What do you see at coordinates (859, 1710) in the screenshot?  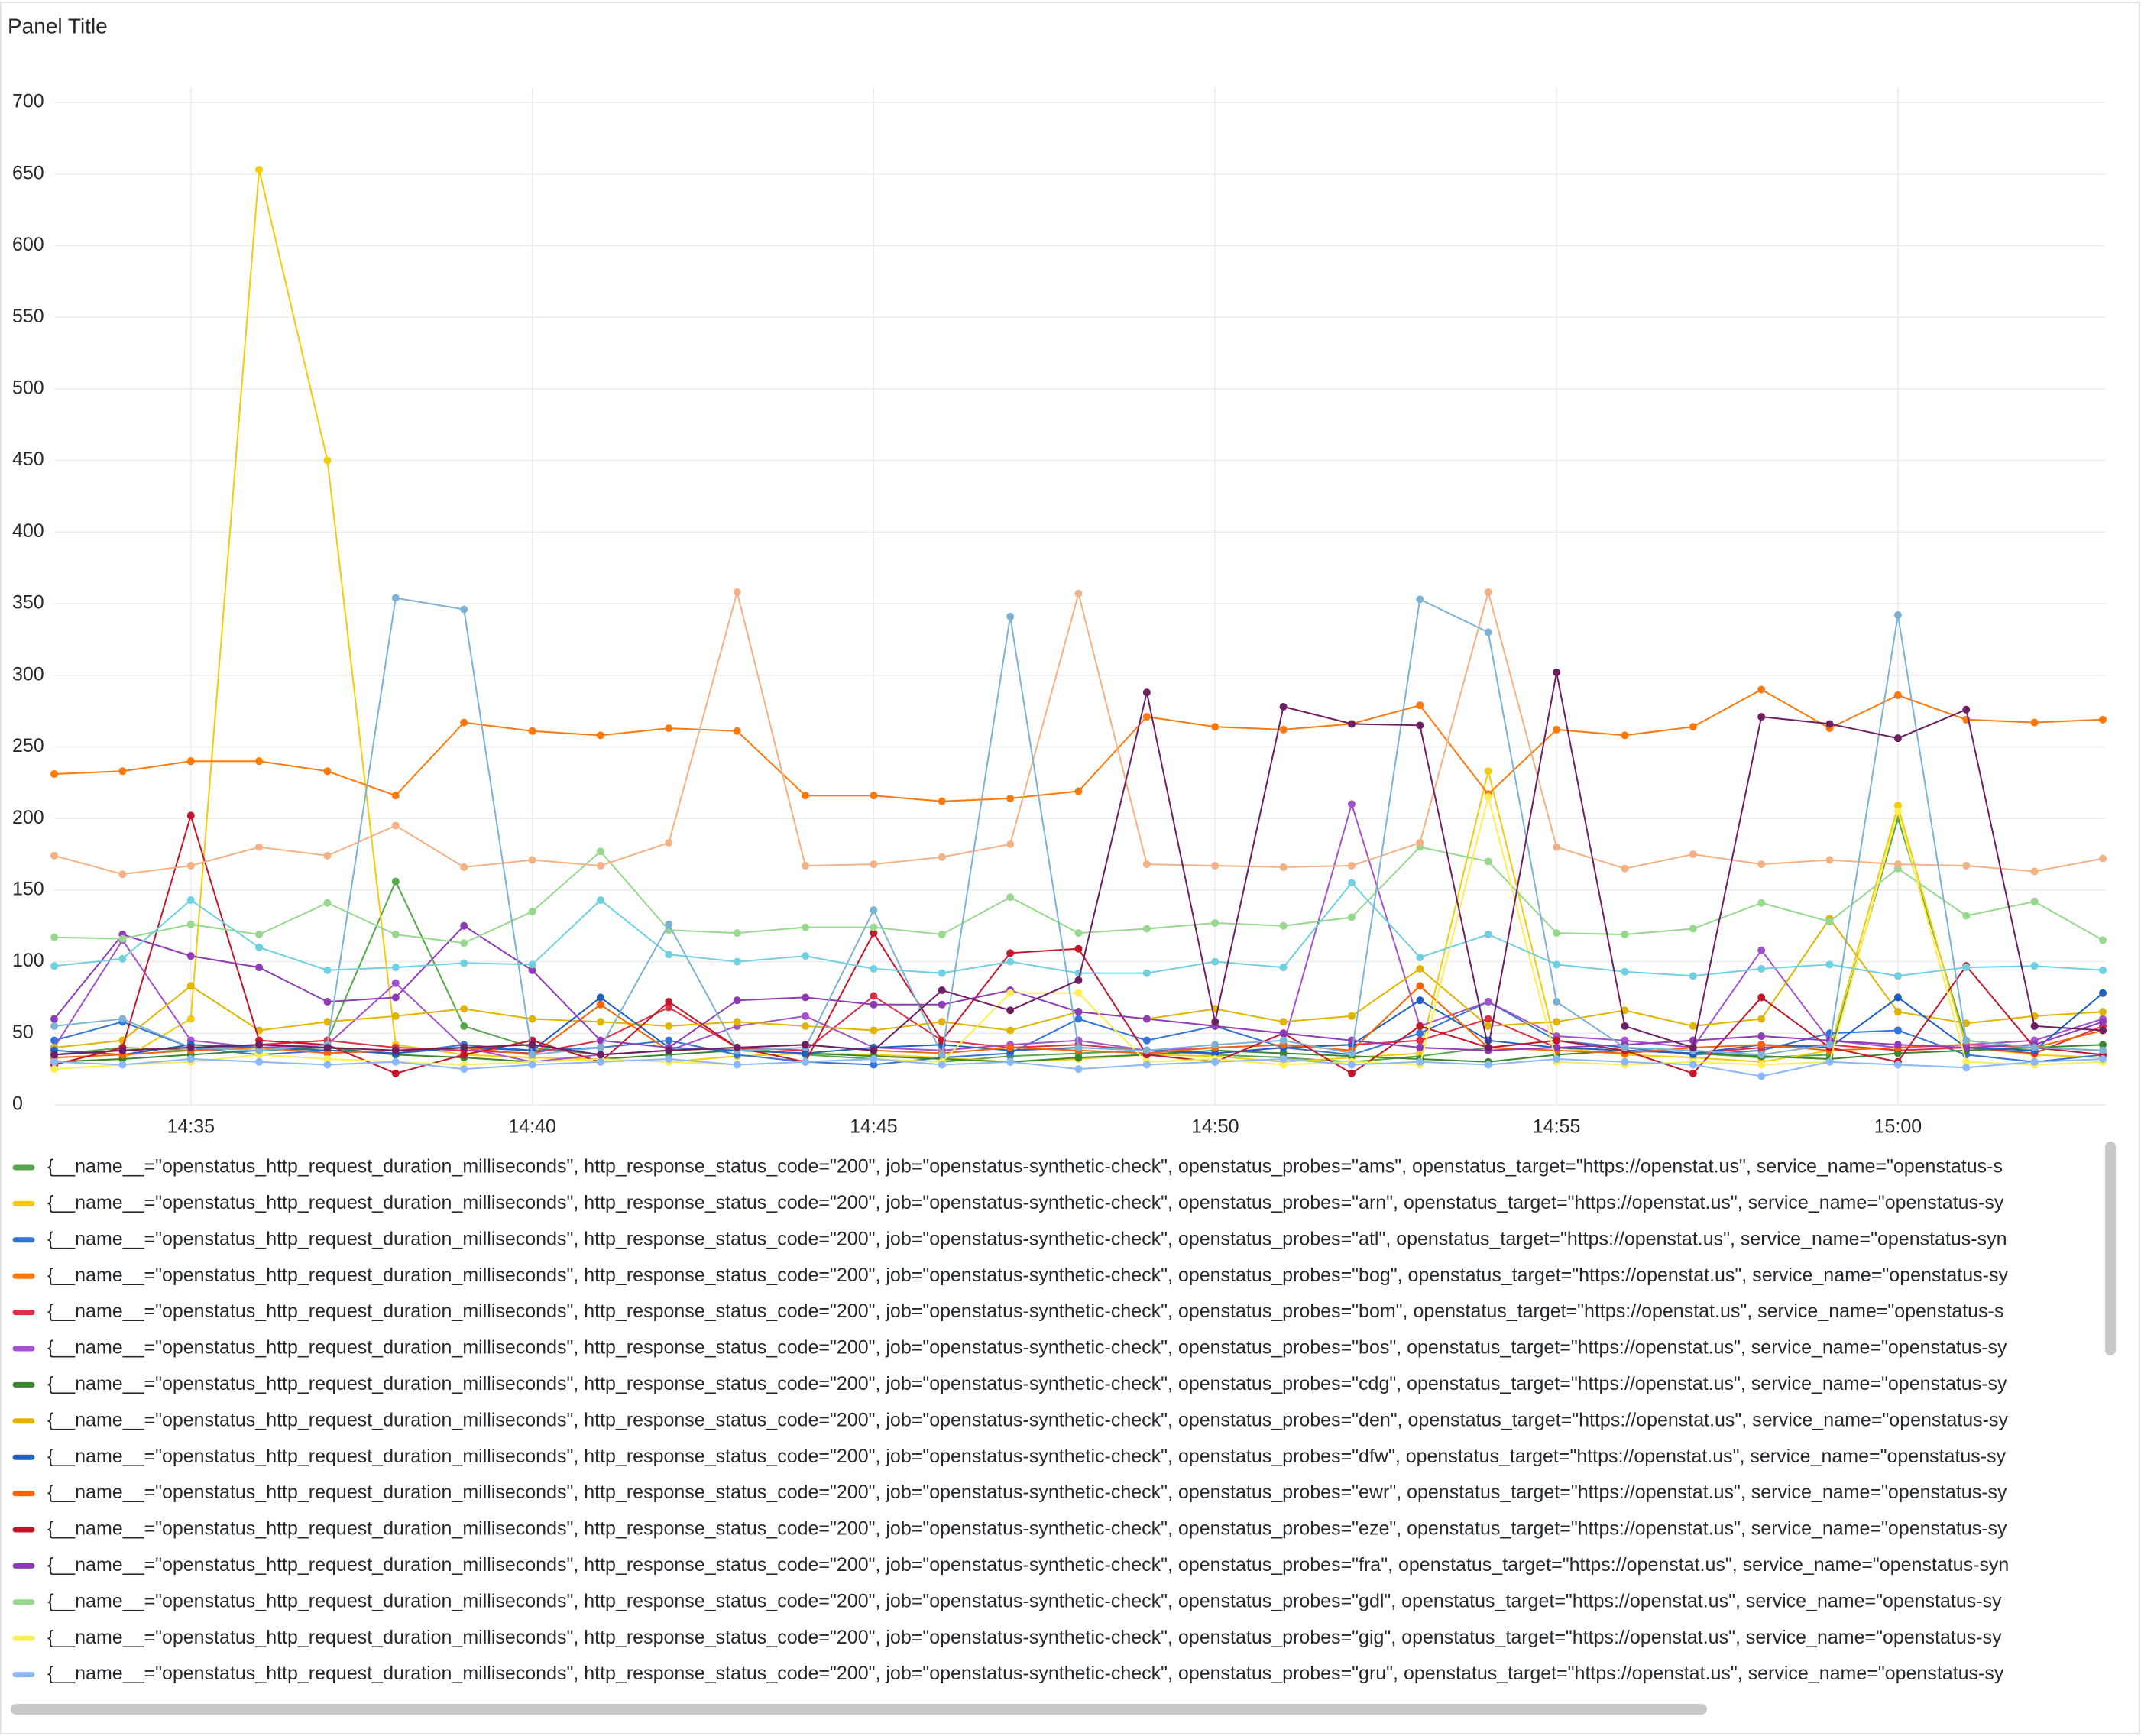 I see `horizontal-scrollbar` at bounding box center [859, 1710].